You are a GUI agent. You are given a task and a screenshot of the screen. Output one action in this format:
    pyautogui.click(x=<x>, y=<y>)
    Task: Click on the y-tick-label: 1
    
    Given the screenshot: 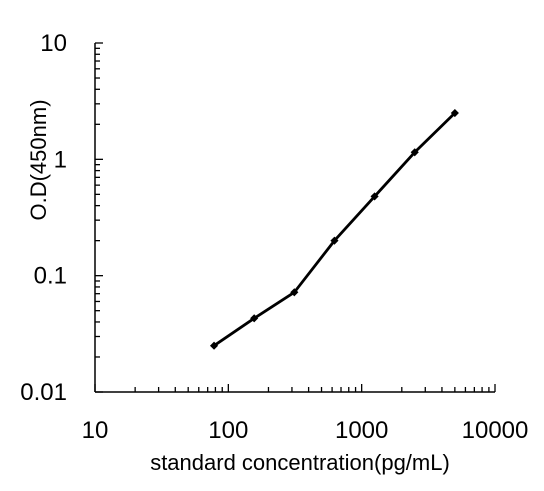 What is the action you would take?
    pyautogui.click(x=60, y=159)
    